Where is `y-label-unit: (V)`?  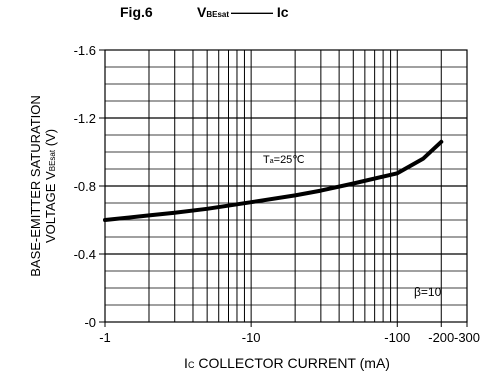 y-label-unit: (V) is located at coordinates (50, 139).